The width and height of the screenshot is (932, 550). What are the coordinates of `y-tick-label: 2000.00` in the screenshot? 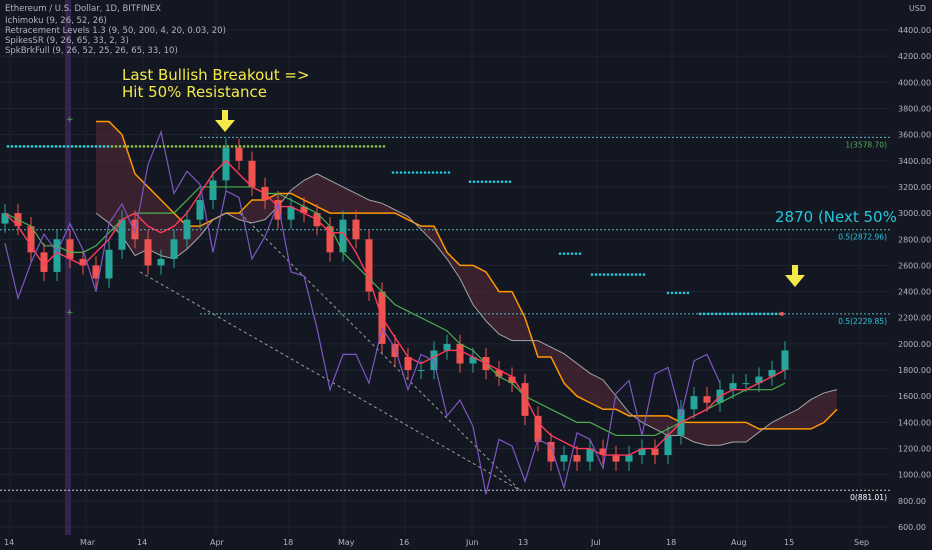 It's located at (914, 344).